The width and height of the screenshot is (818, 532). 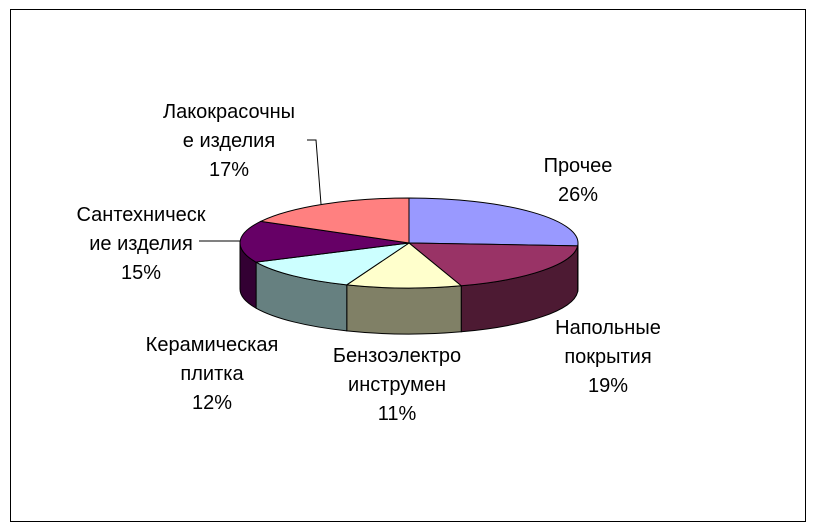 I want to click on slice-label-3: Бензоэлектро инструмен 11%, so click(x=397, y=385).